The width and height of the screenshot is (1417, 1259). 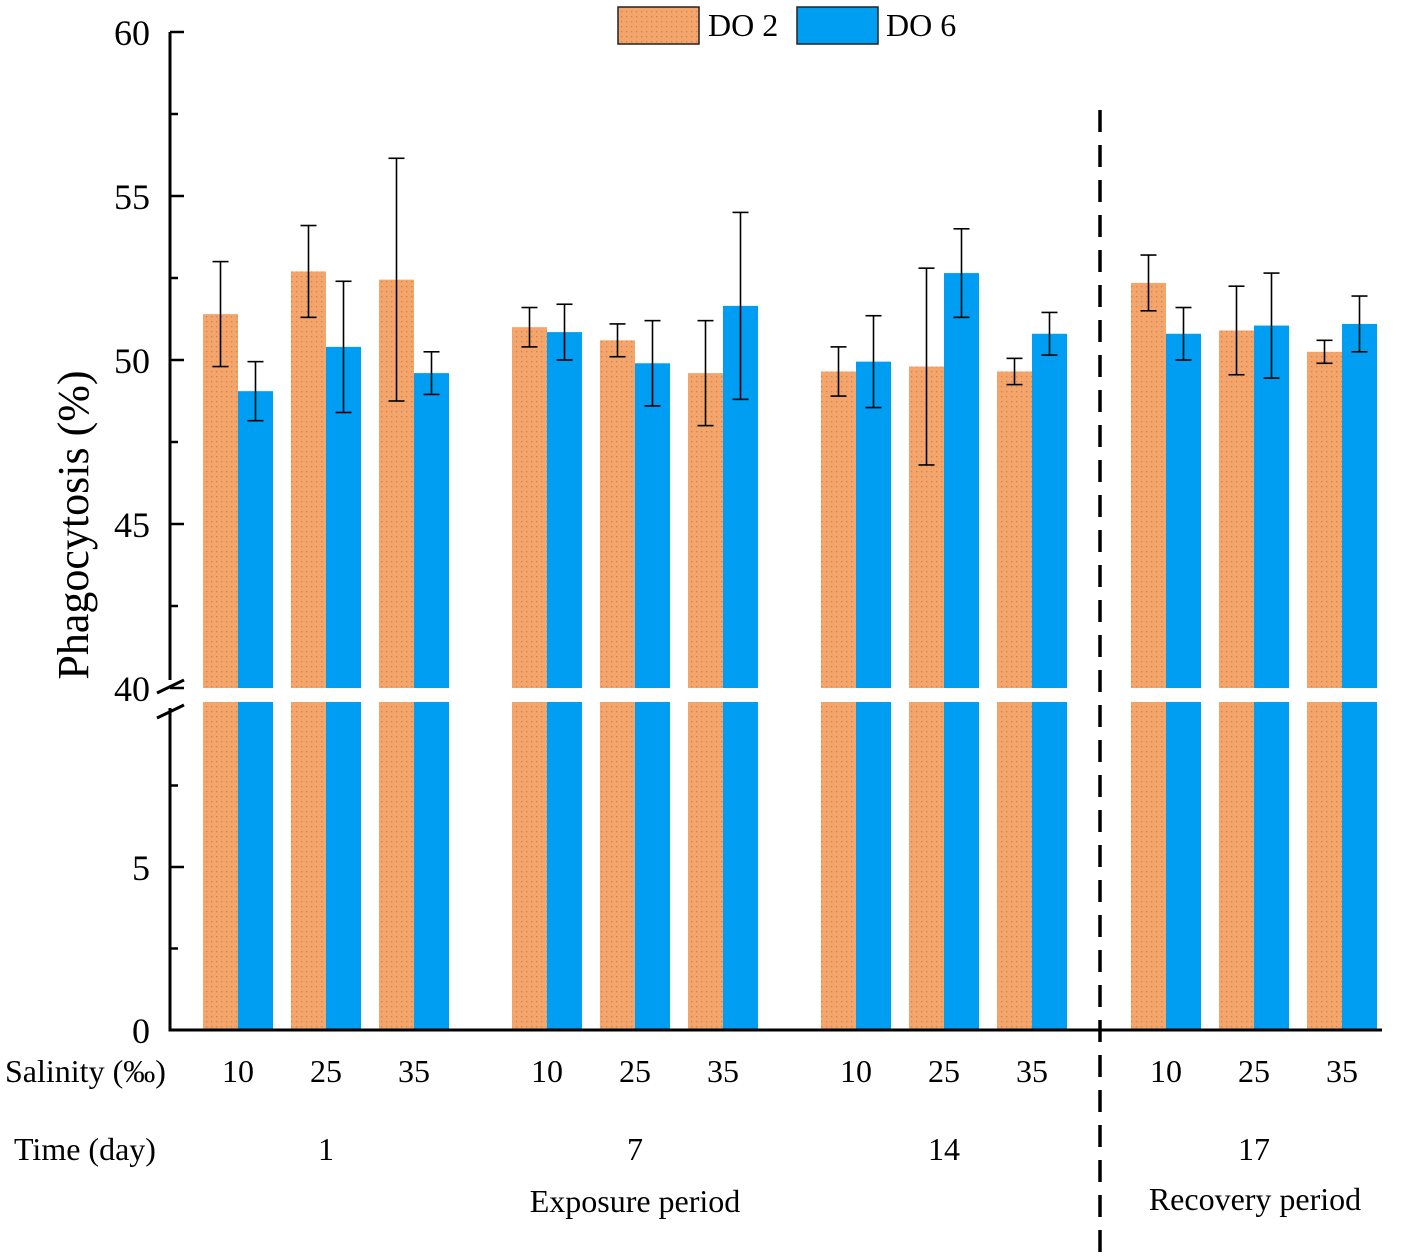 What do you see at coordinates (873, 866) in the screenshot?
I see `bar-lower-do6-day14-sal10` at bounding box center [873, 866].